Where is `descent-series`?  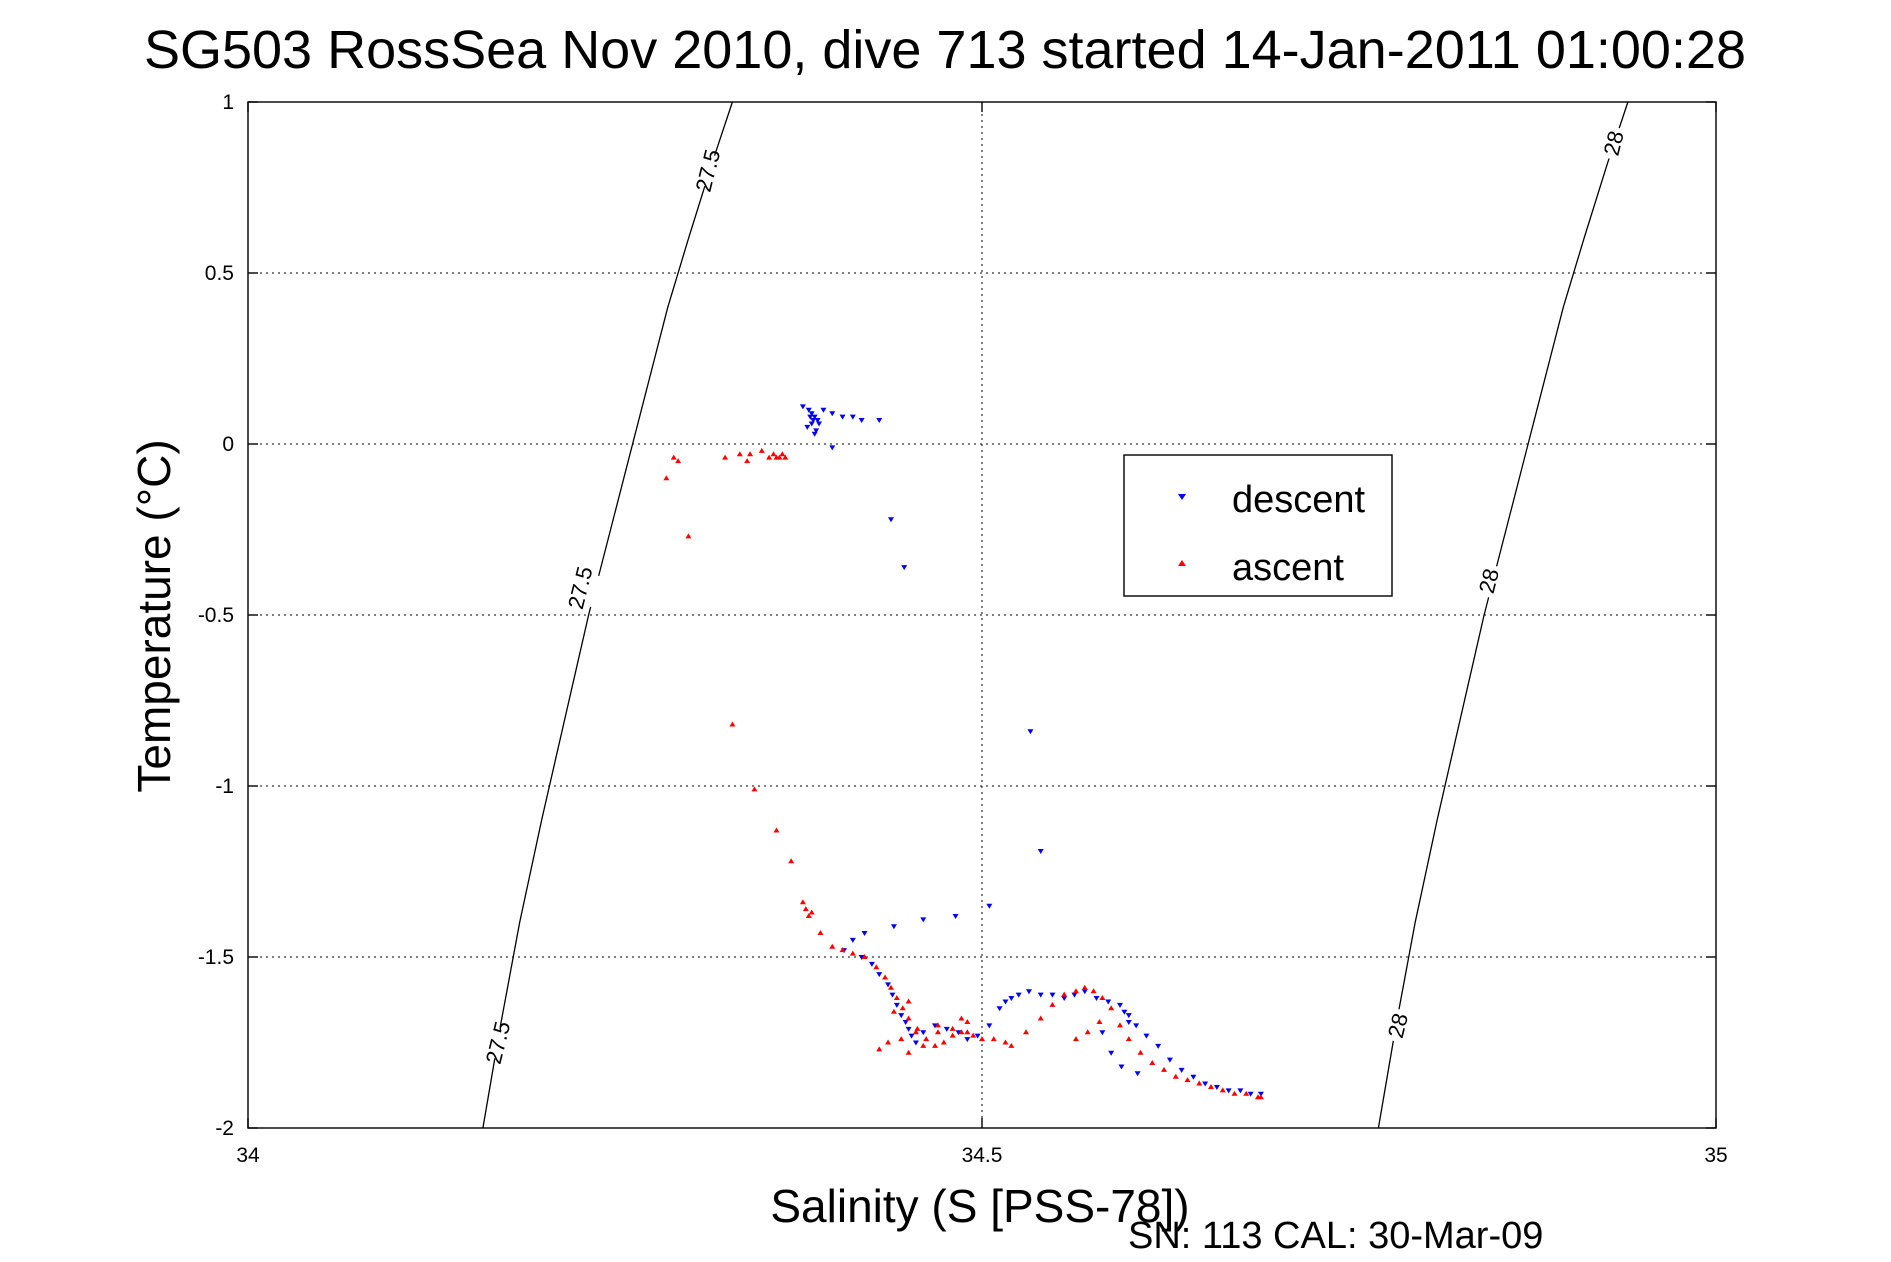
descent-series is located at coordinates (1031, 750).